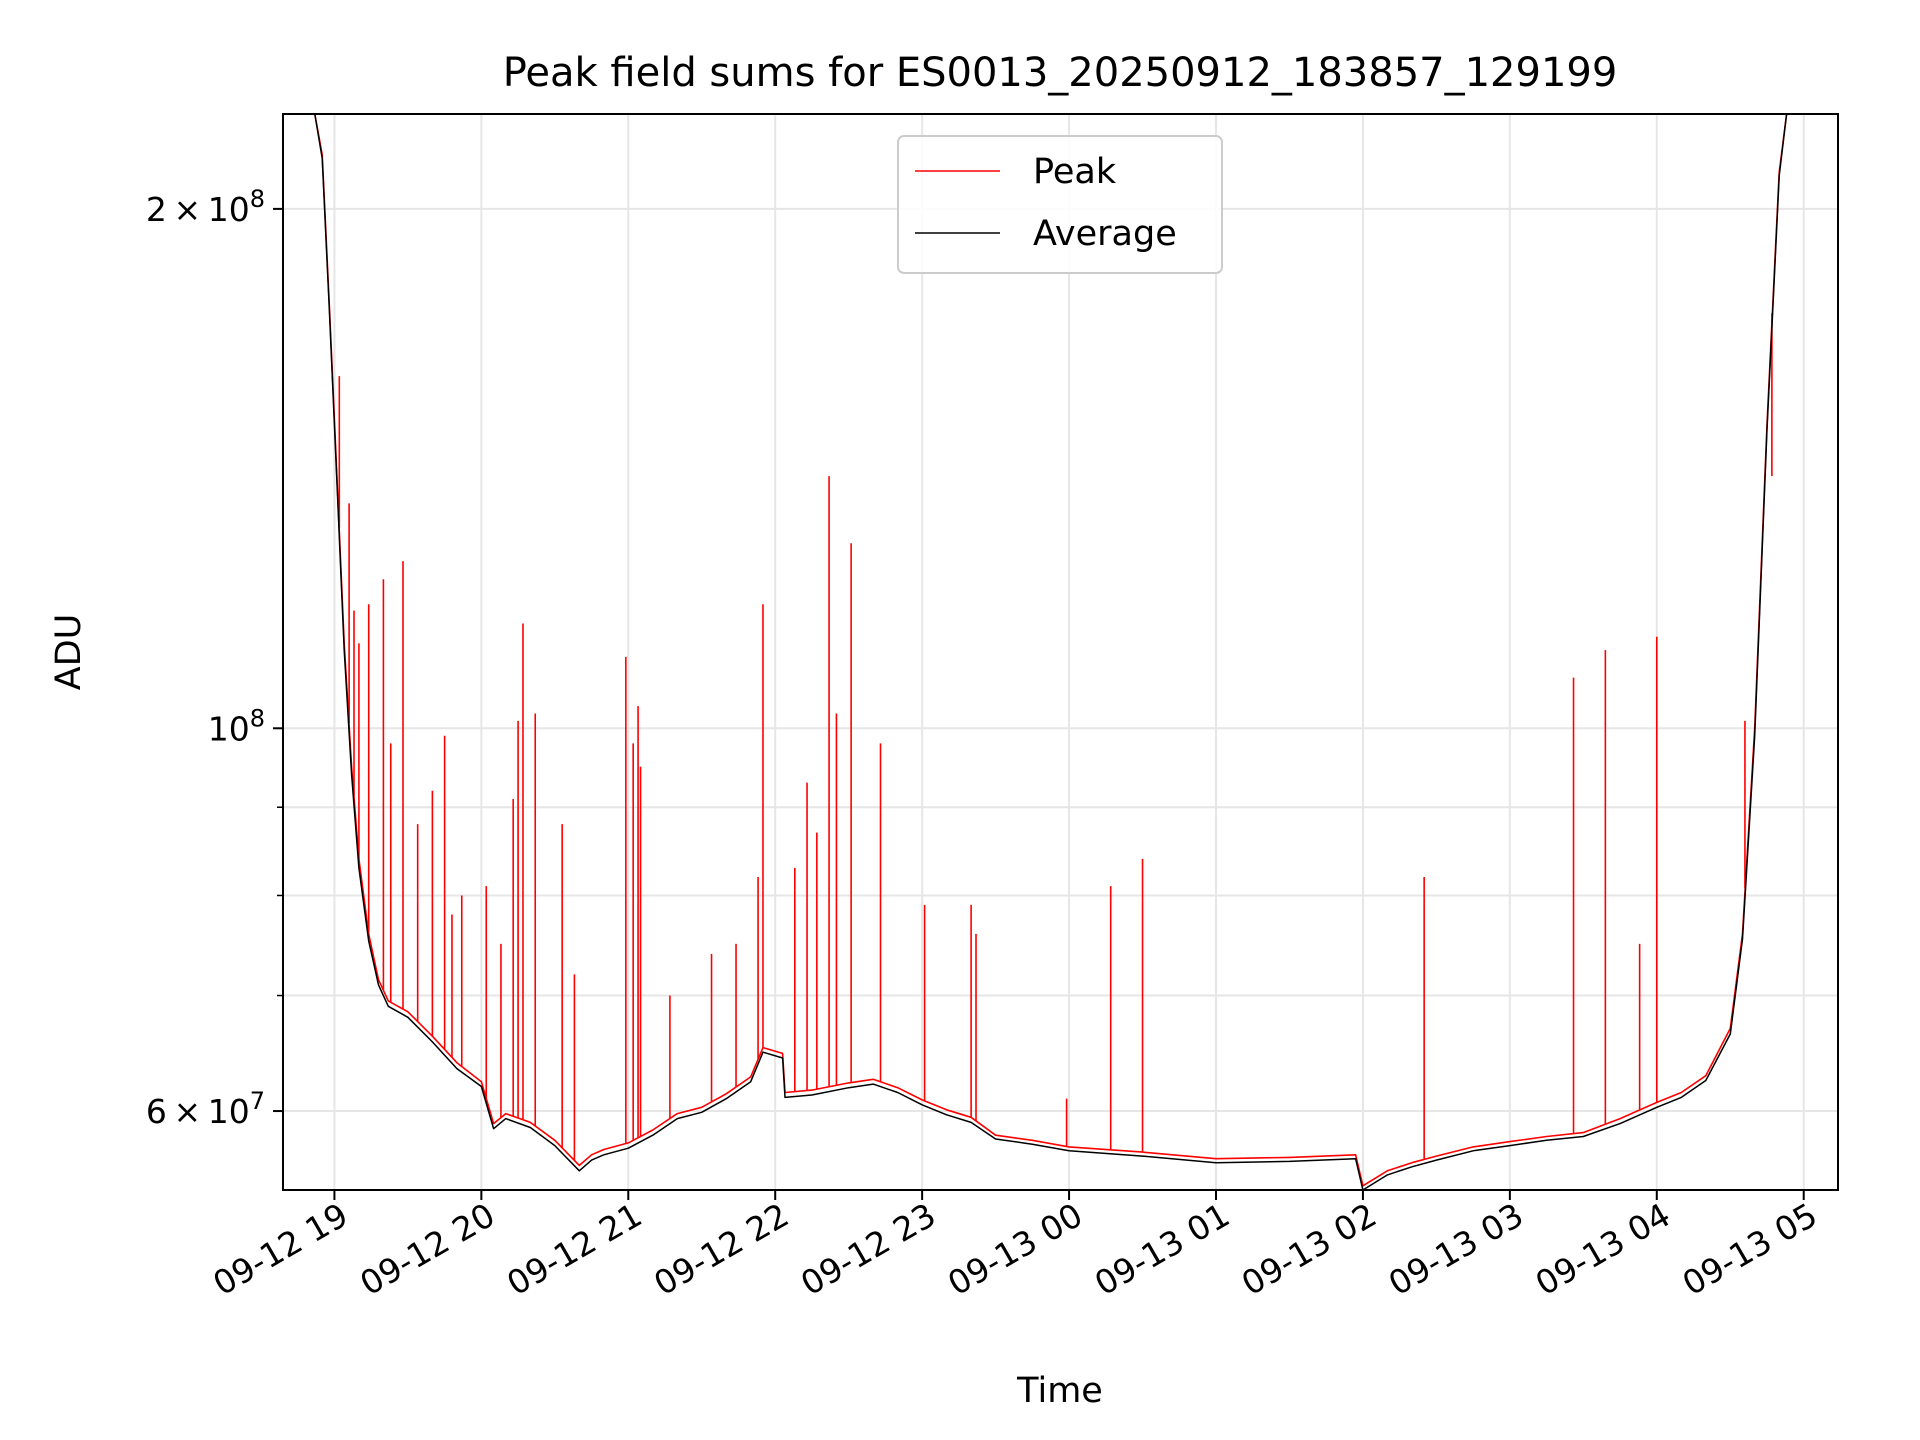 The image size is (1920, 1440). What do you see at coordinates (69, 652) in the screenshot?
I see `y-axis-label: ADU` at bounding box center [69, 652].